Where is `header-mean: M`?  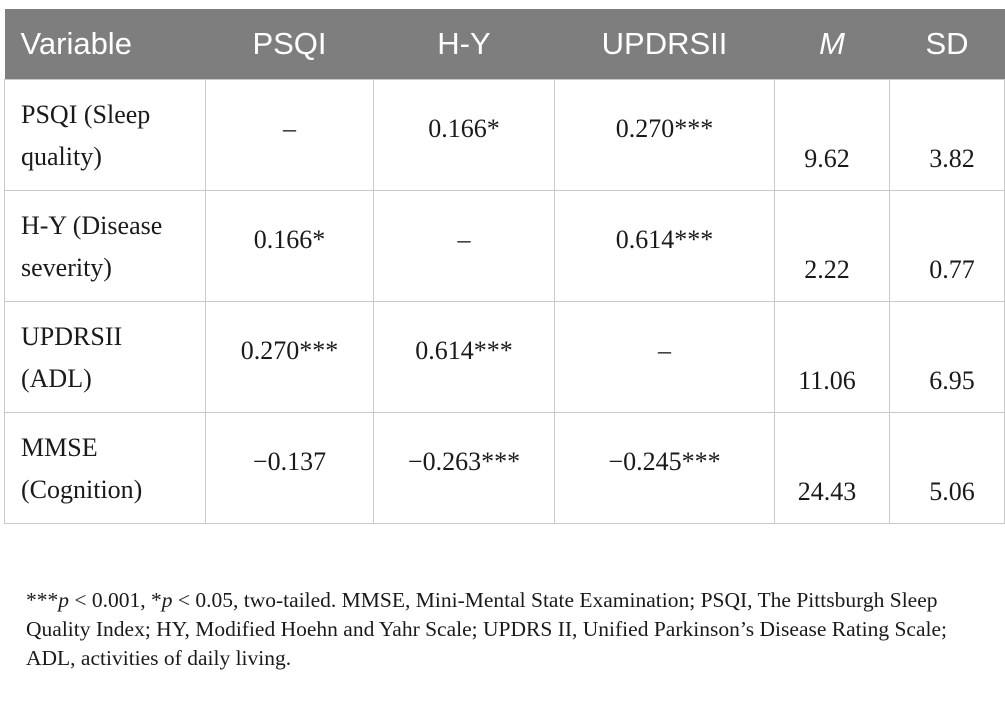 header-mean: M is located at coordinates (832, 43).